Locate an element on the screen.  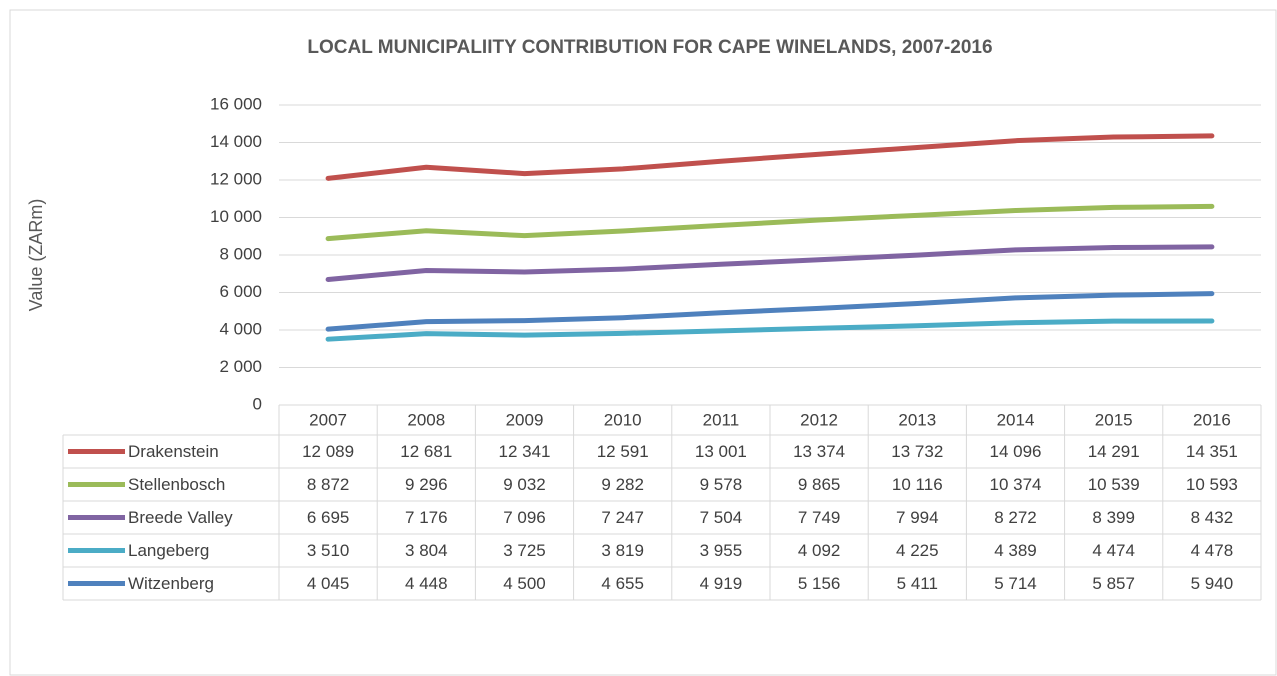
table-value: 9 578 is located at coordinates (721, 484).